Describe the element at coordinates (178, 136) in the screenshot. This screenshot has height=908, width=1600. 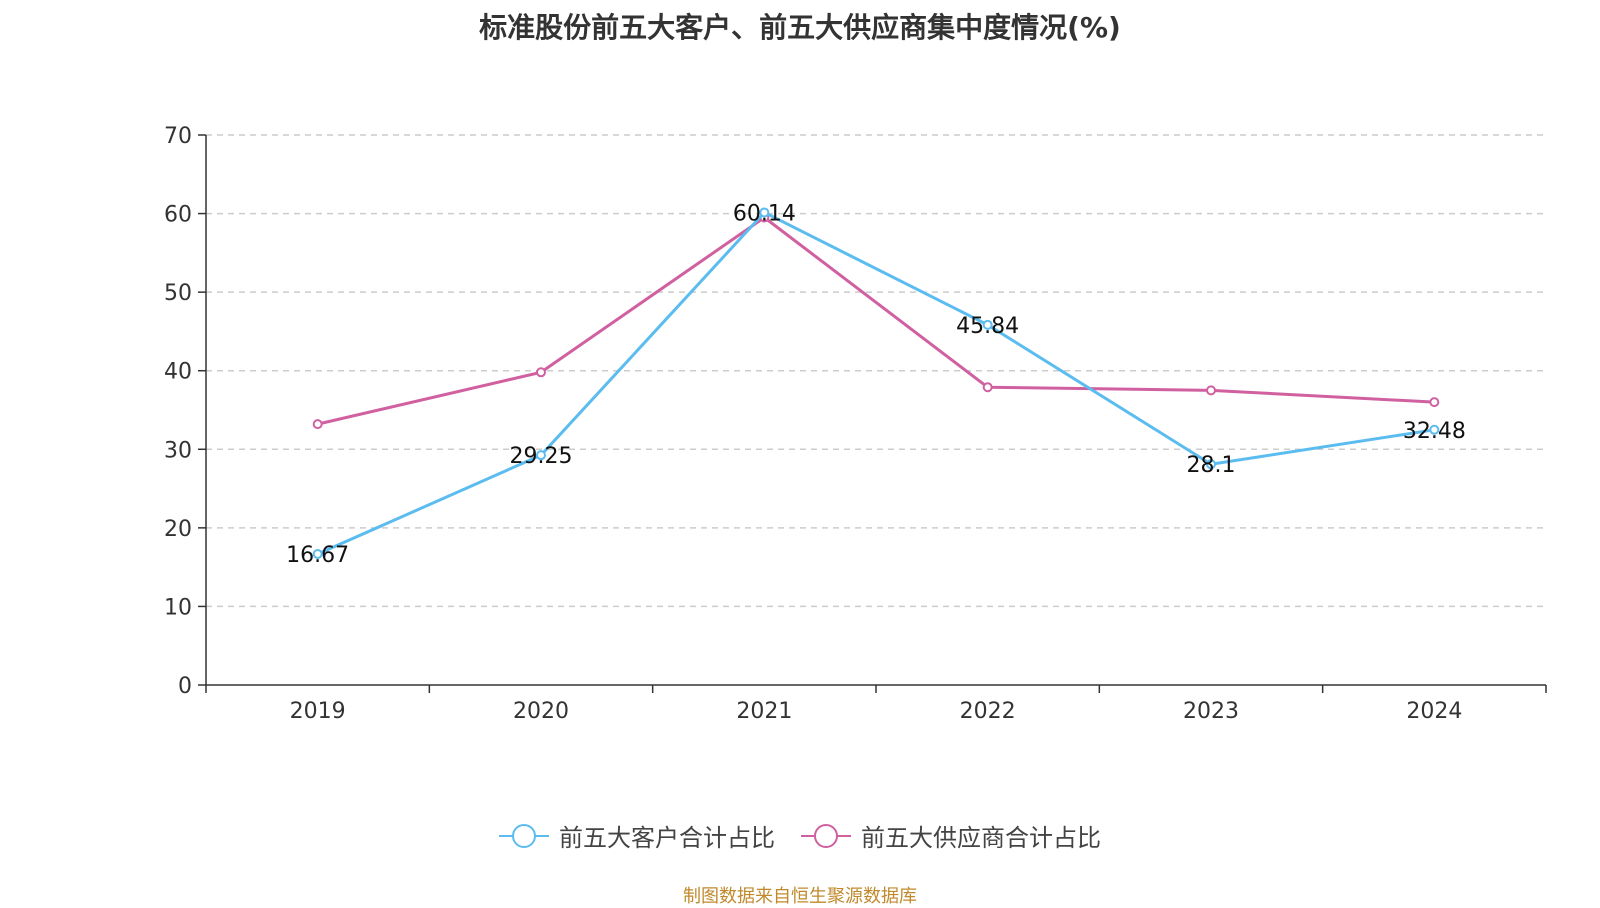
I see `y-tick-label-70: 70` at that location.